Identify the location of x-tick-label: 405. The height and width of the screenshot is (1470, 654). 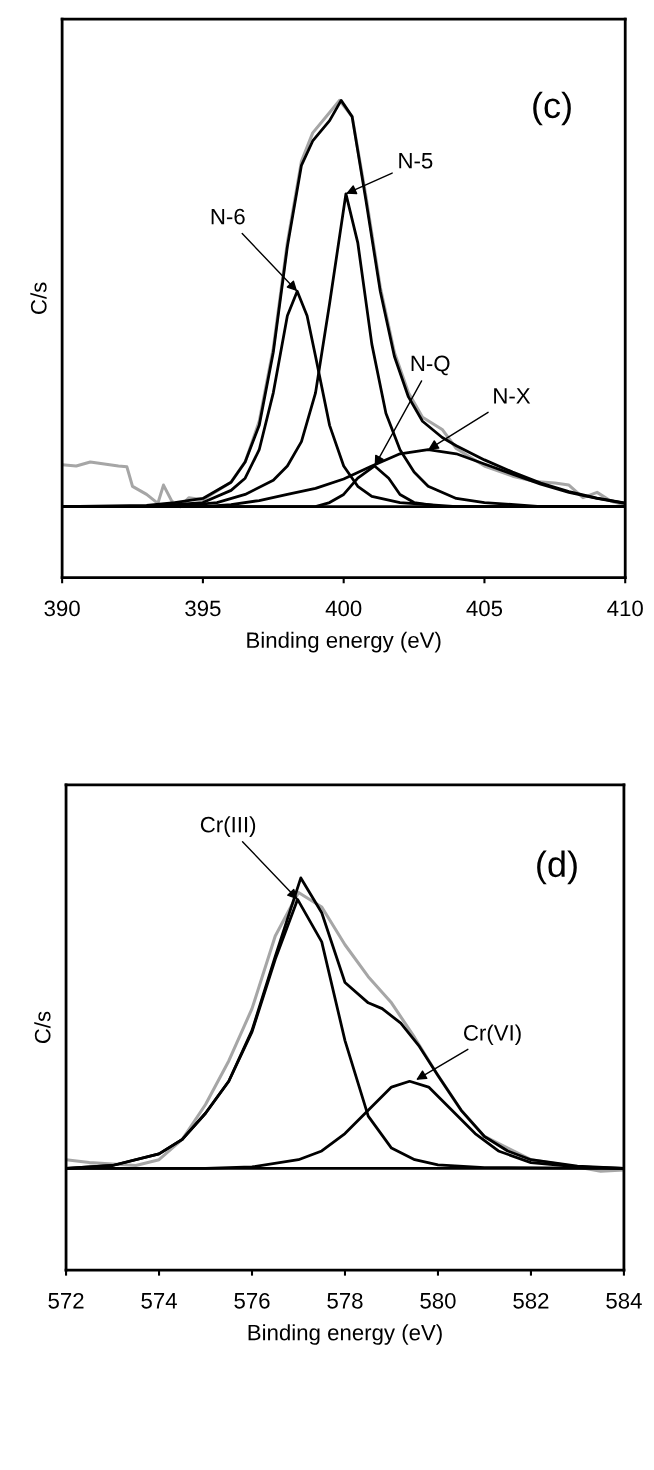
(484, 608).